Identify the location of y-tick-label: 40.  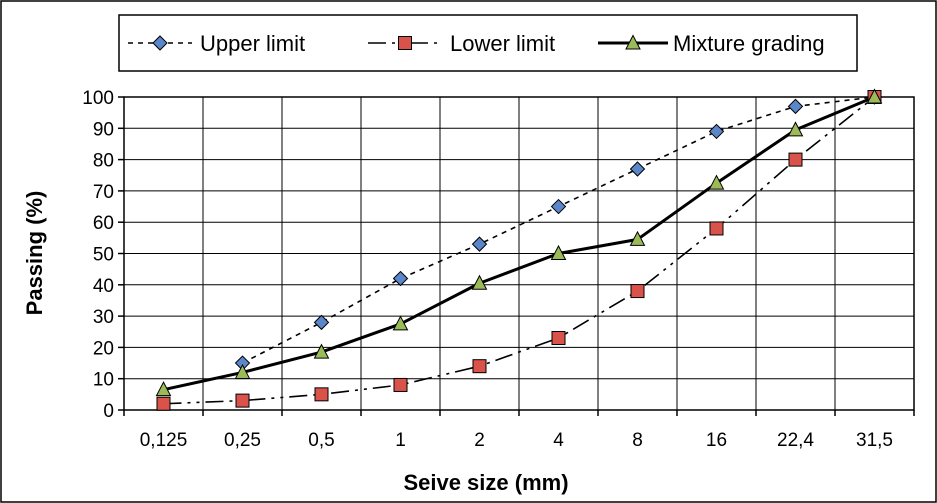
(103, 286).